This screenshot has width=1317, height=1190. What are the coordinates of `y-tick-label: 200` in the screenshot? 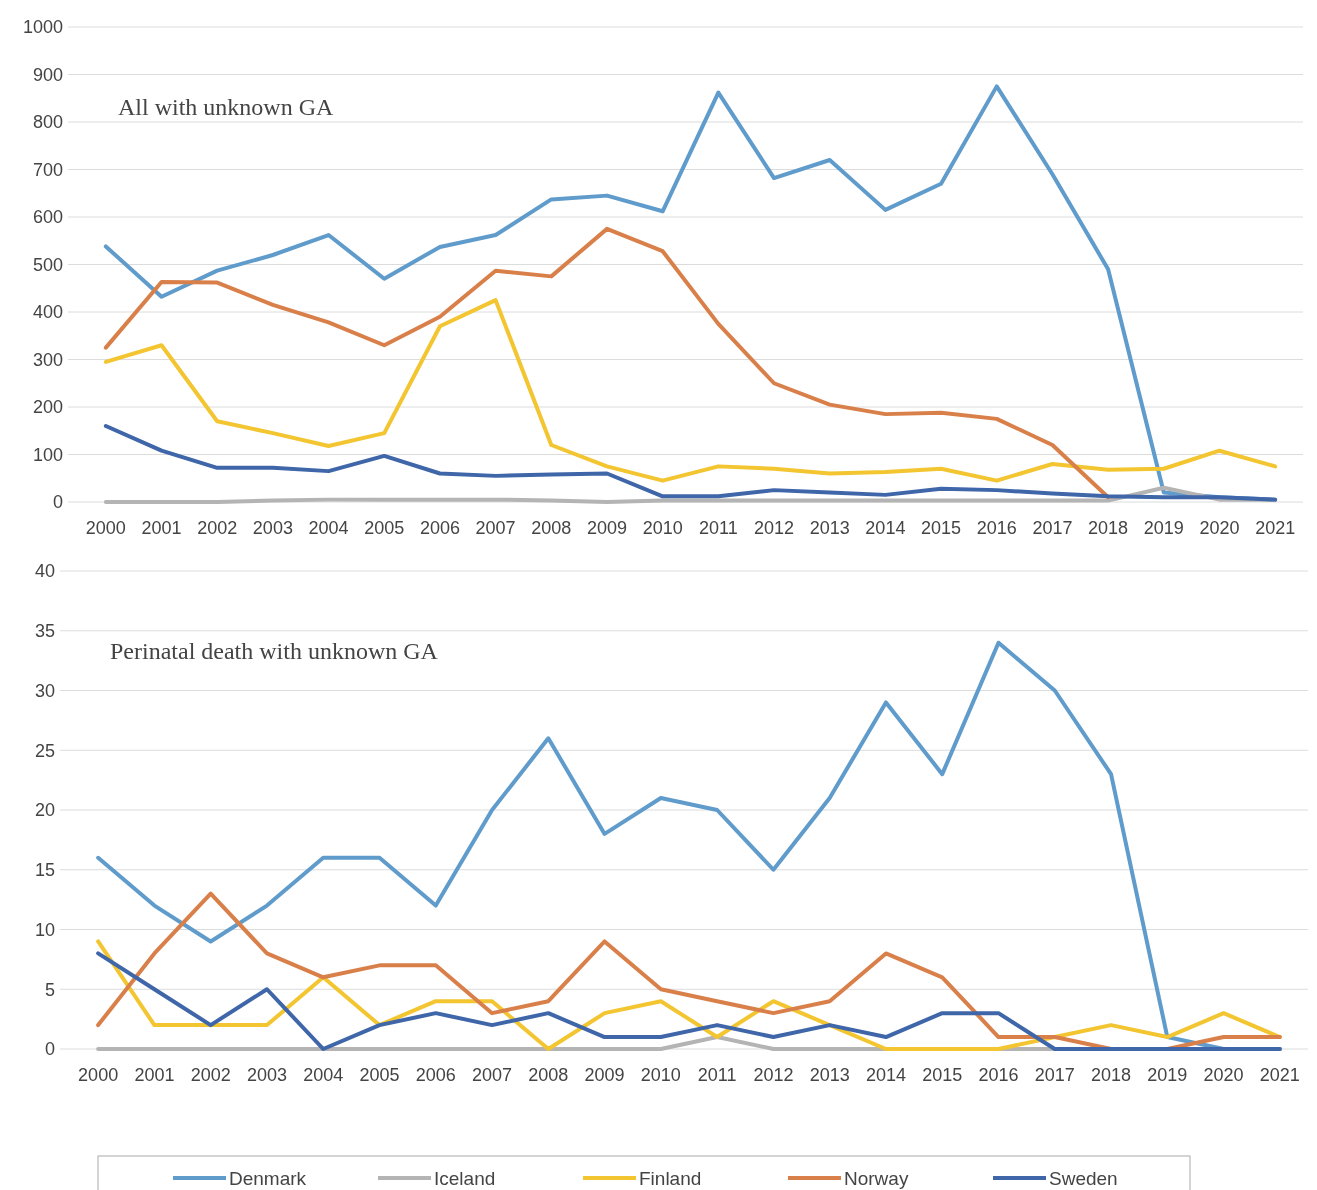 It's located at (47, 407).